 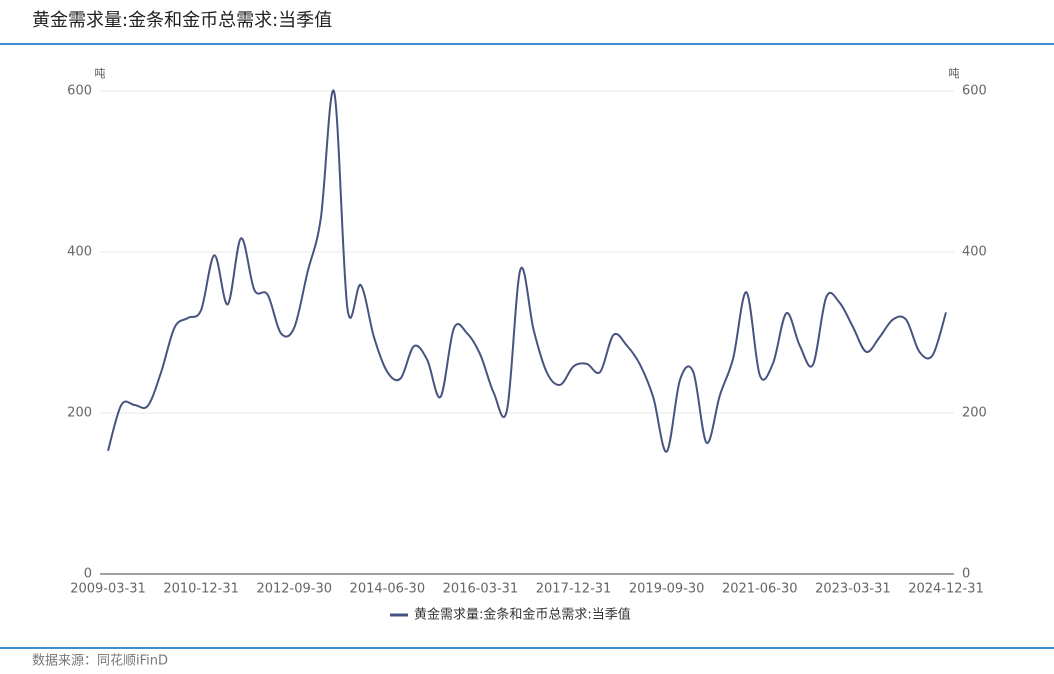 What do you see at coordinates (853, 589) in the screenshot?
I see `x-tick-label: 2023-03-31` at bounding box center [853, 589].